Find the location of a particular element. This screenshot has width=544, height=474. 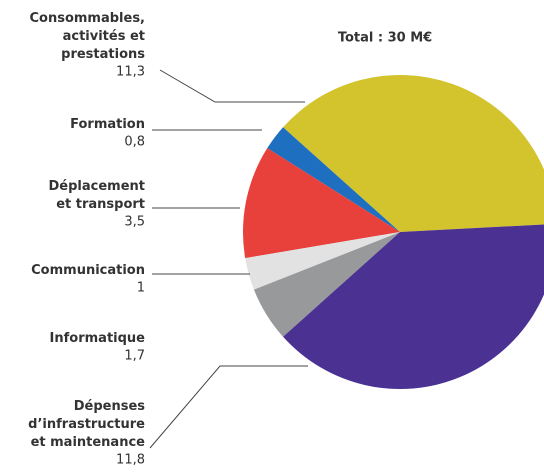

category-label: Informatique is located at coordinates (98, 338).